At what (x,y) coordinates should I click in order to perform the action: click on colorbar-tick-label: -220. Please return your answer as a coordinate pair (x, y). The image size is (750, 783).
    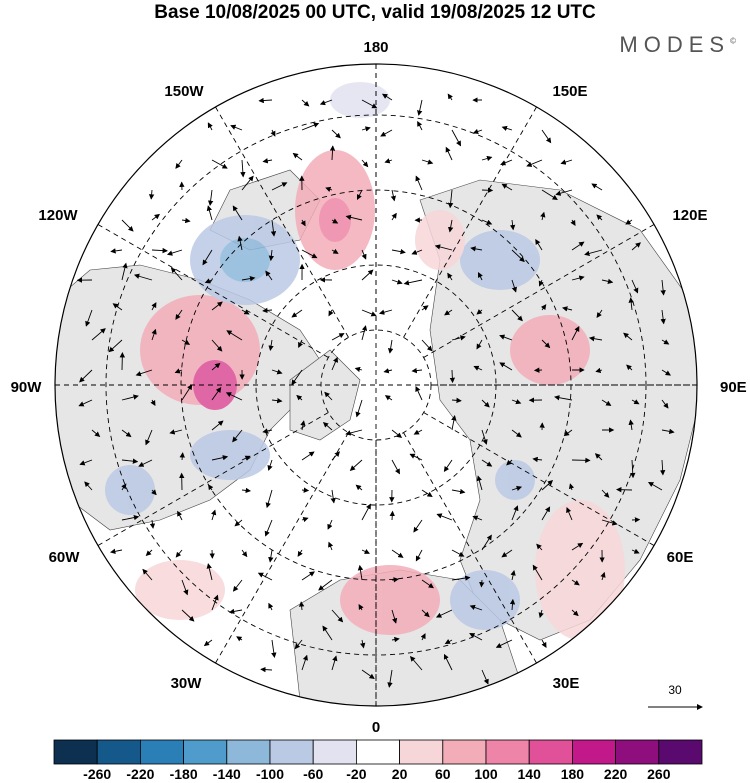
    Looking at the image, I should click on (140, 774).